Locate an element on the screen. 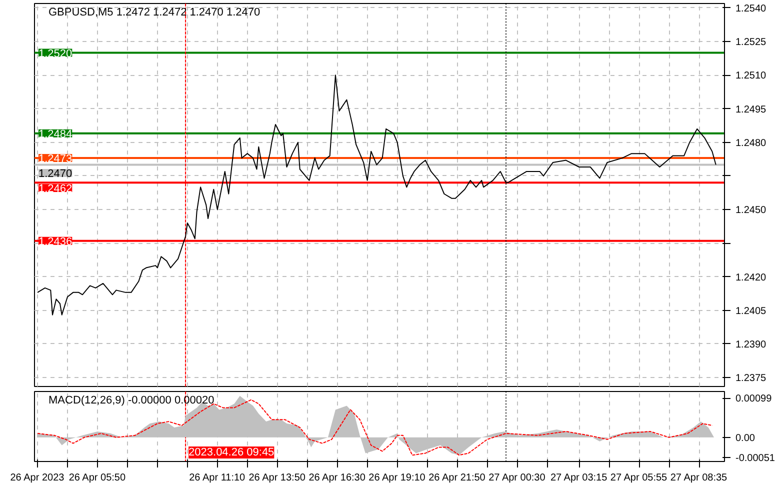 This screenshot has height=489, width=781. ref-line-label: 1.2462 is located at coordinates (55, 189).